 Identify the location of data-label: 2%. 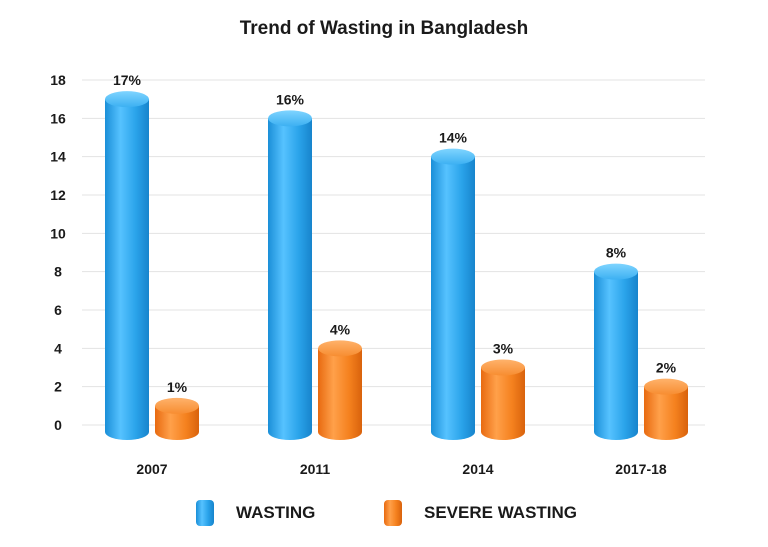
(666, 368).